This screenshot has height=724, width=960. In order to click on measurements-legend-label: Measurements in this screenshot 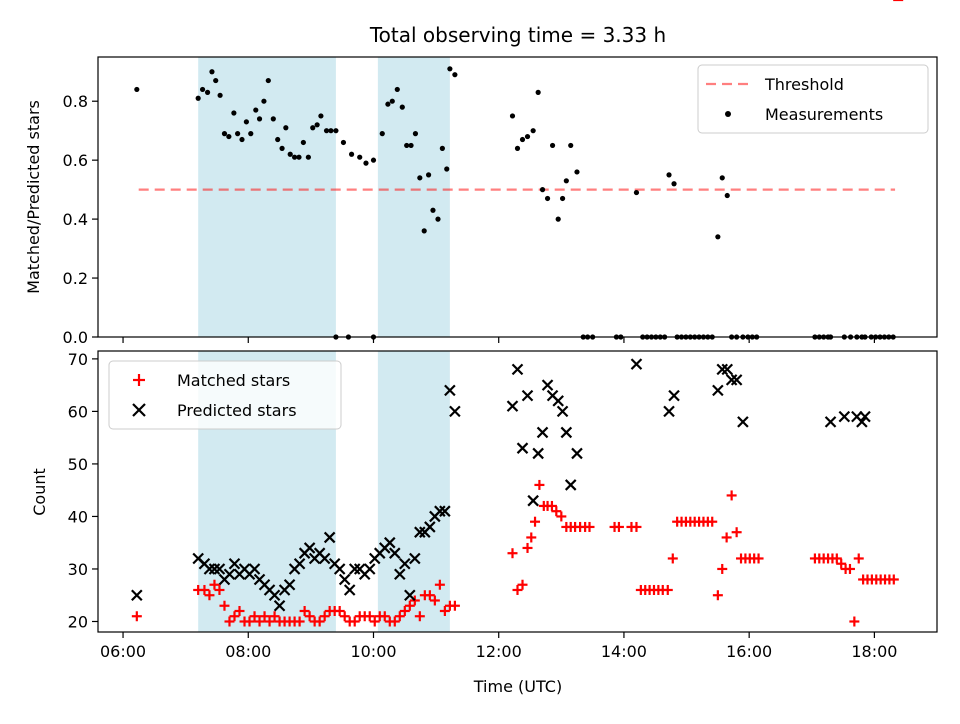, I will do `click(824, 114)`.